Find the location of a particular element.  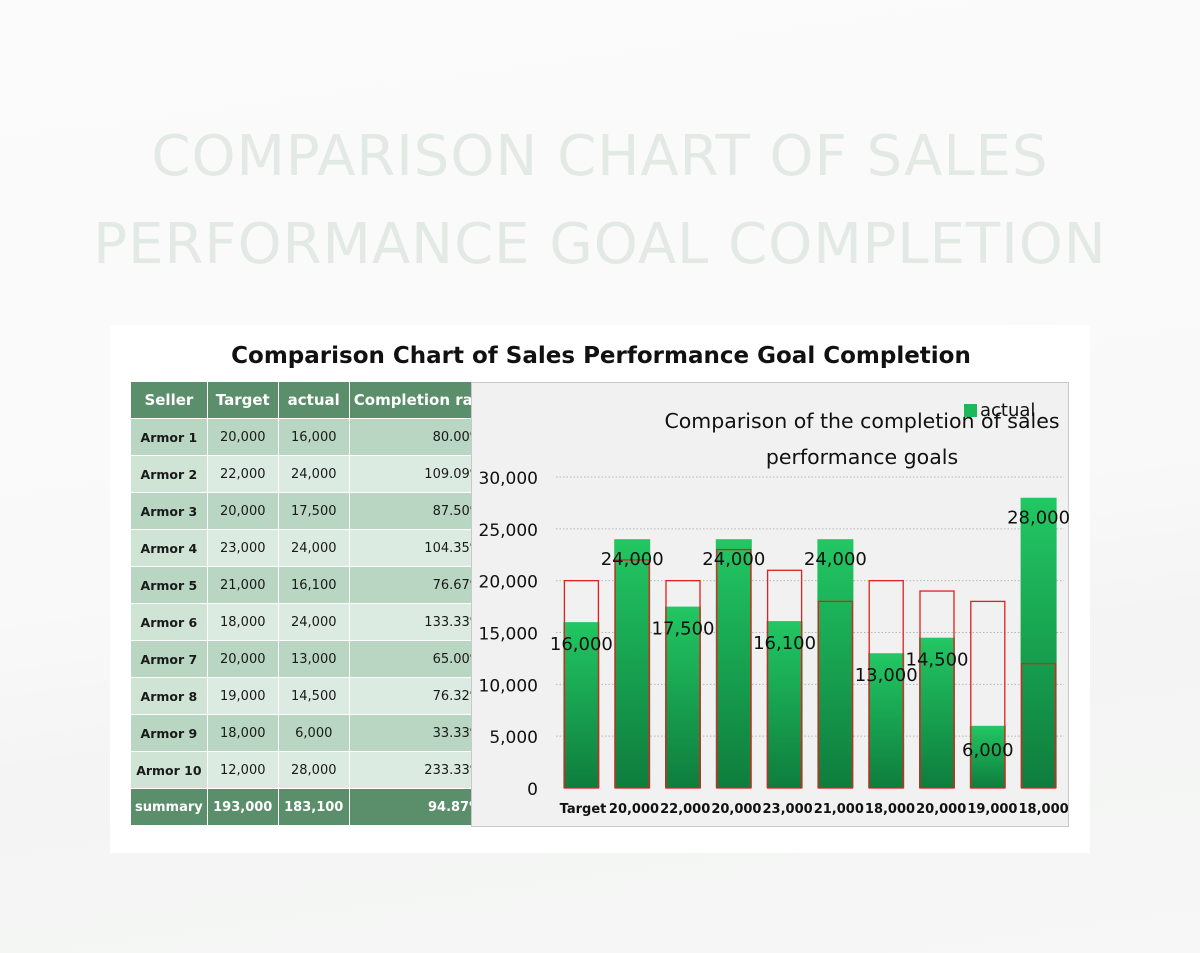

table-row: Armor 2 22,000 24,000 109.09% is located at coordinates (313, 474).